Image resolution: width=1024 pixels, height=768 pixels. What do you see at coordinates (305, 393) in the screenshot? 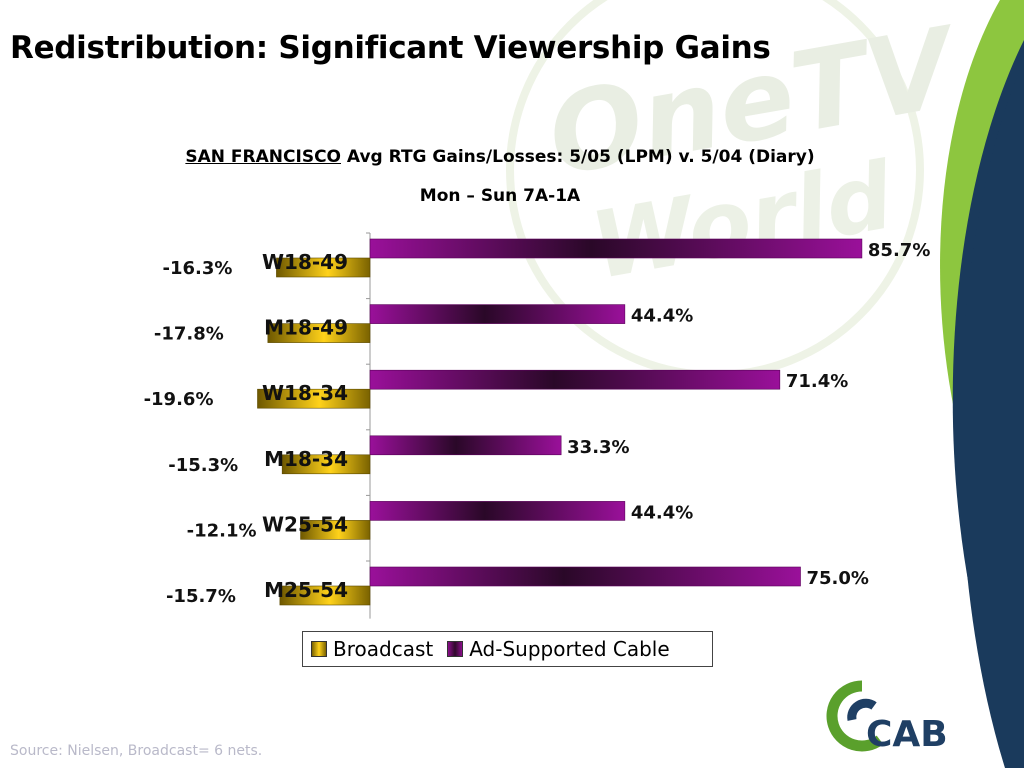
I see `category-label: W18-34` at bounding box center [305, 393].